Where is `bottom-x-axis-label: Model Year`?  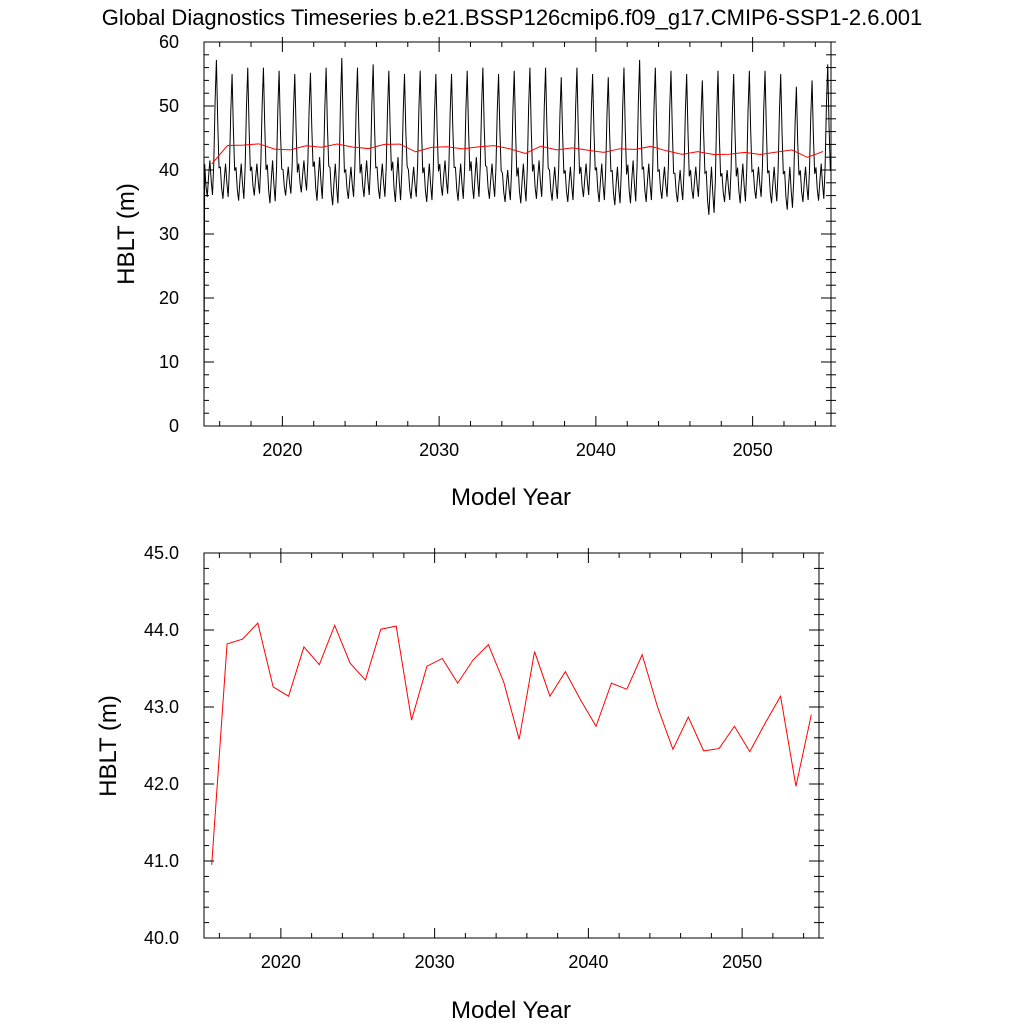 bottom-x-axis-label: Model Year is located at coordinates (511, 1010).